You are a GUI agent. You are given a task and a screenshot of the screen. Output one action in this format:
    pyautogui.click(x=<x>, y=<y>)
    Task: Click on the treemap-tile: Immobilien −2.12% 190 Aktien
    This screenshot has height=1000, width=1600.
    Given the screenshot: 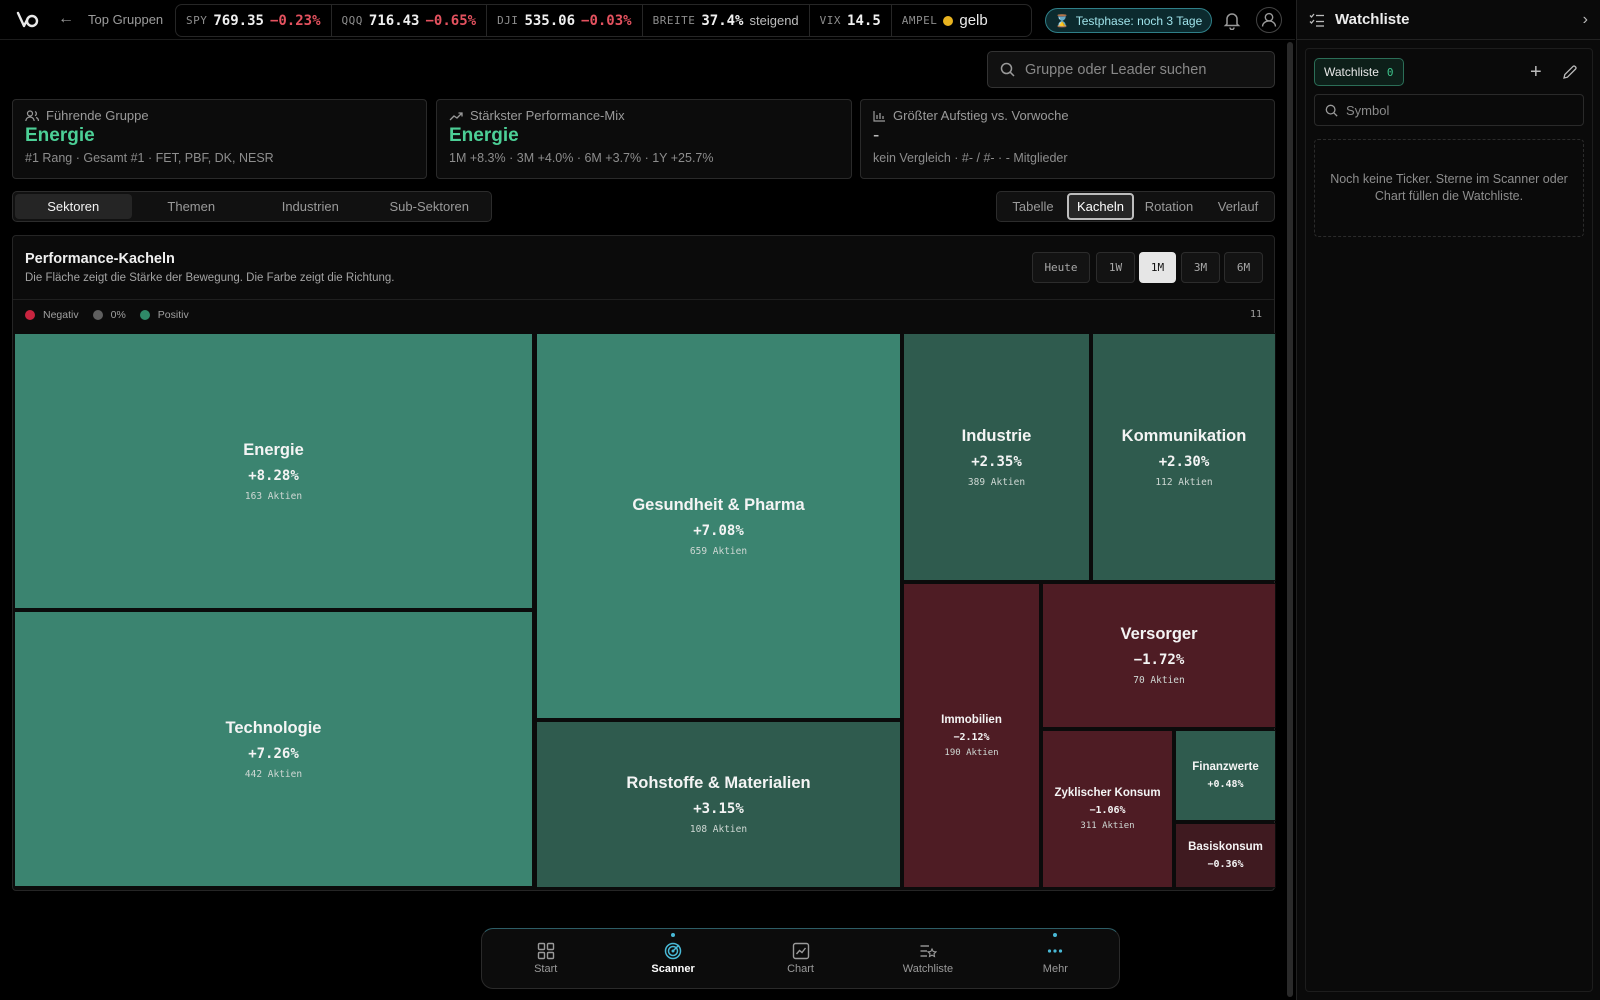 What is the action you would take?
    pyautogui.click(x=971, y=735)
    